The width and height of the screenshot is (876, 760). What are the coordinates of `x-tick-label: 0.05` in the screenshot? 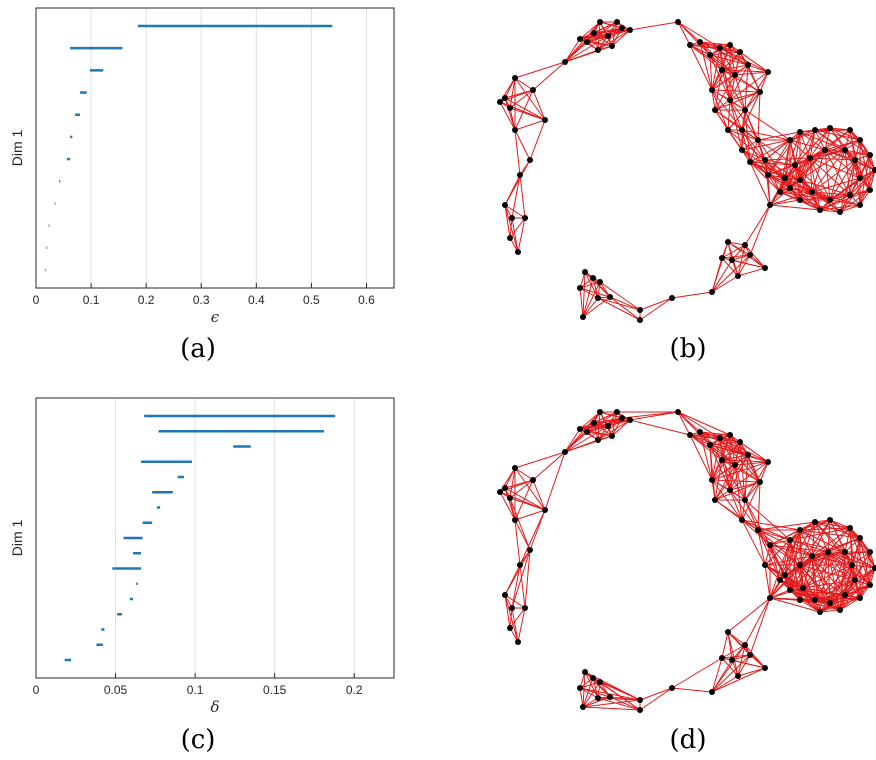 It's located at (116, 690).